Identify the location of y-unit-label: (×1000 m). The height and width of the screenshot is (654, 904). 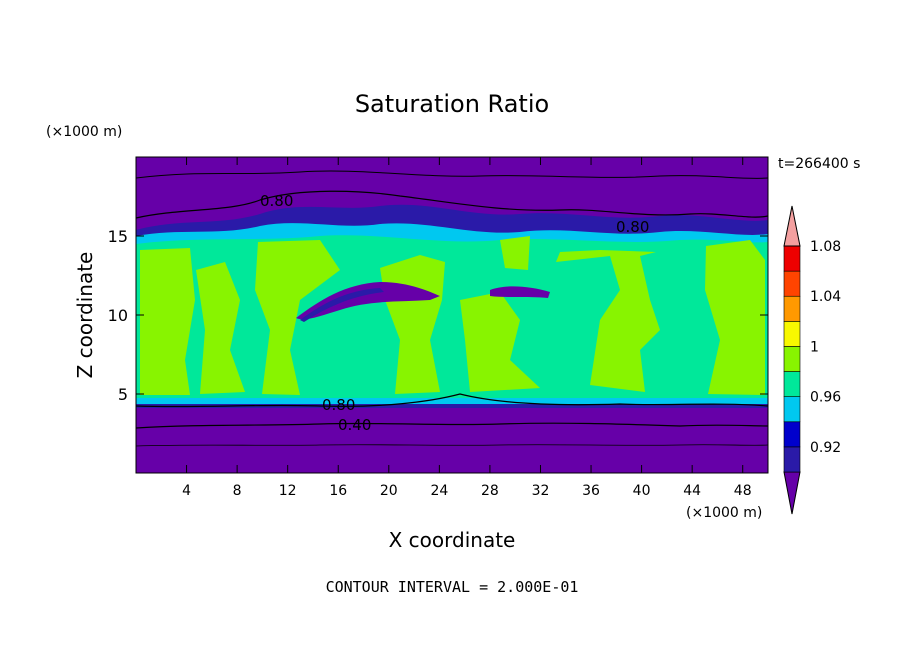
(84, 132).